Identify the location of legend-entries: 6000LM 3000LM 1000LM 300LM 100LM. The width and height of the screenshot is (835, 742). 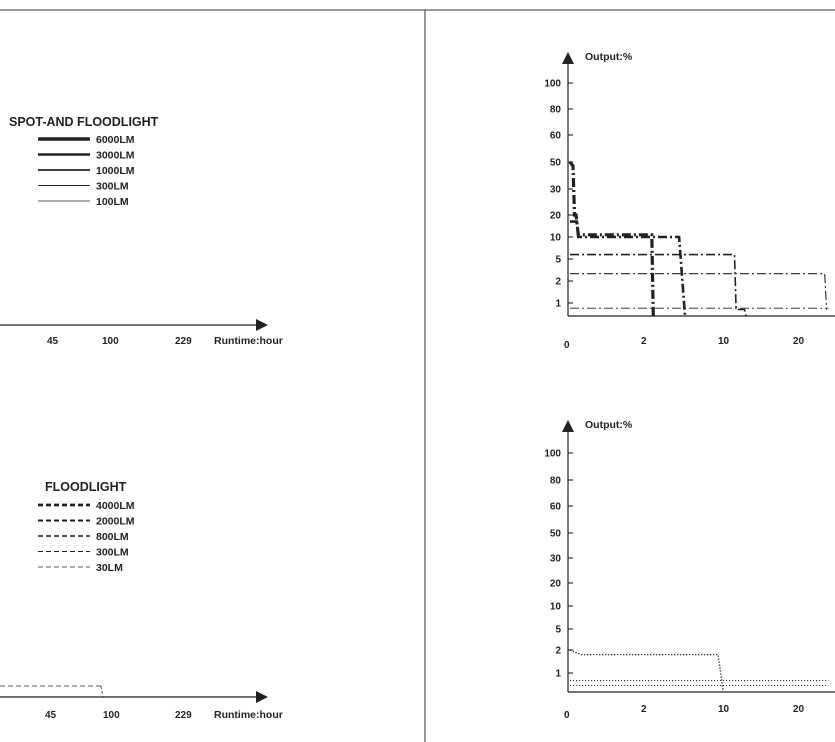
(86, 171).